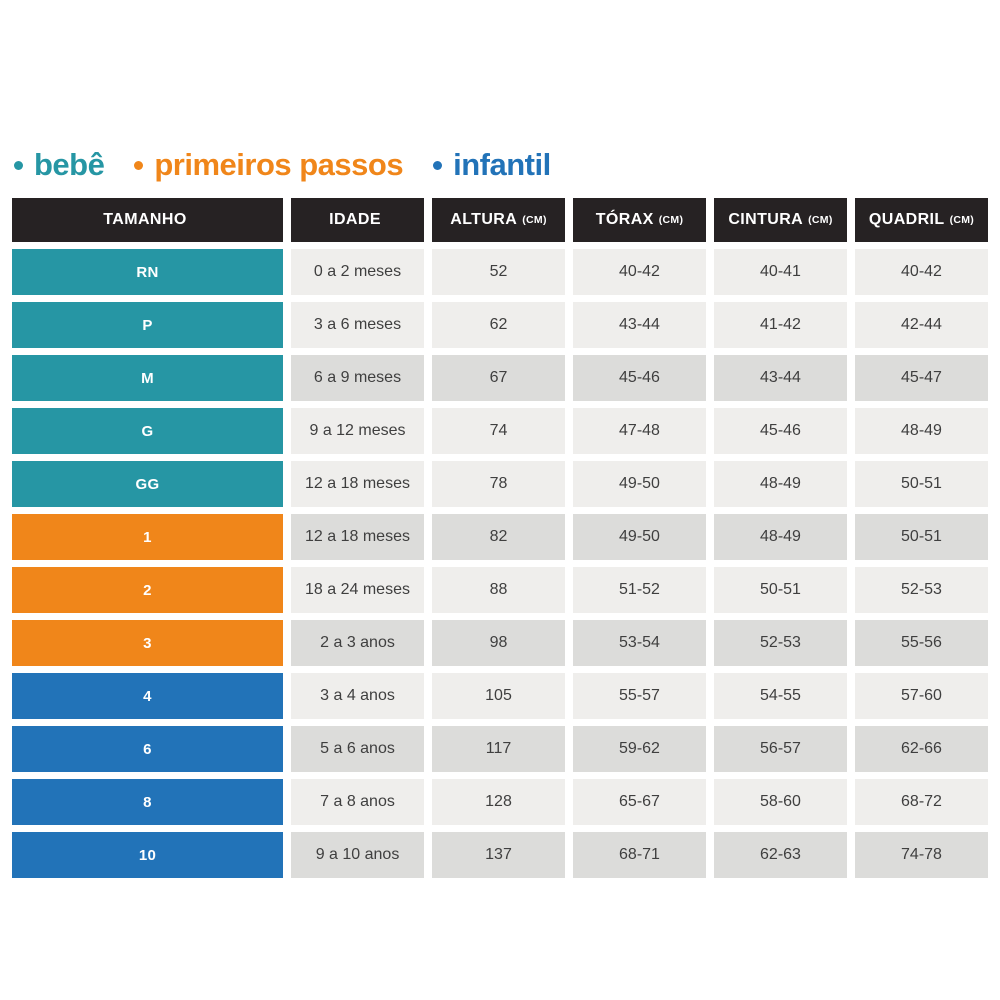 This screenshot has height=1000, width=1000. Describe the element at coordinates (639, 749) in the screenshot. I see `torax-cell: 59-62` at that location.